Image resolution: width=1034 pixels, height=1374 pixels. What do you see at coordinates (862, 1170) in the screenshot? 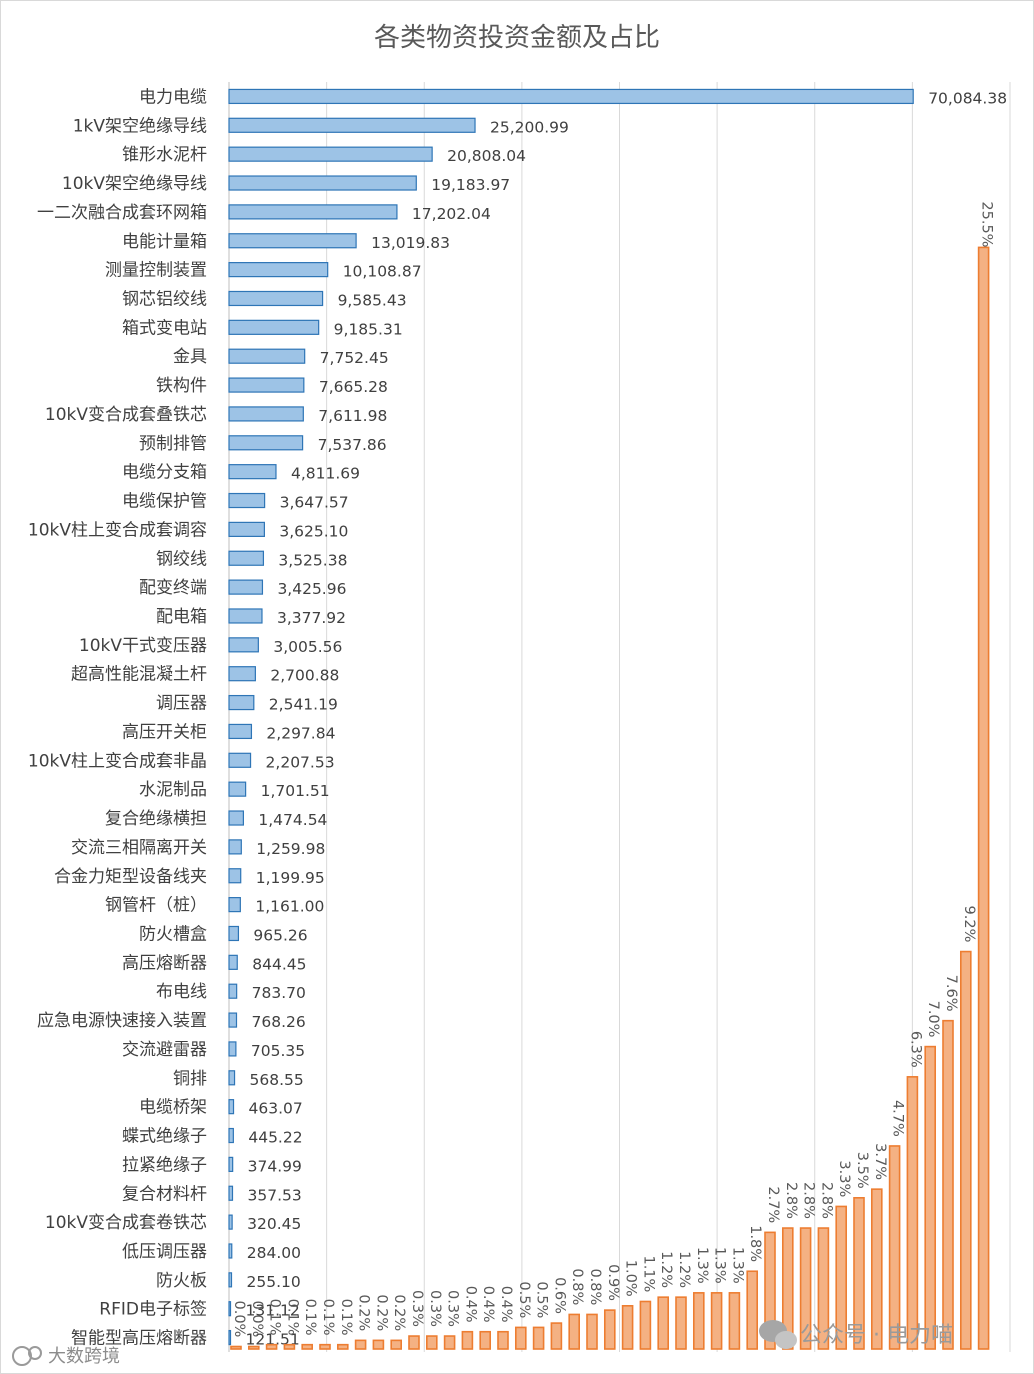
I see `percent-label: 3.5%` at bounding box center [862, 1170].